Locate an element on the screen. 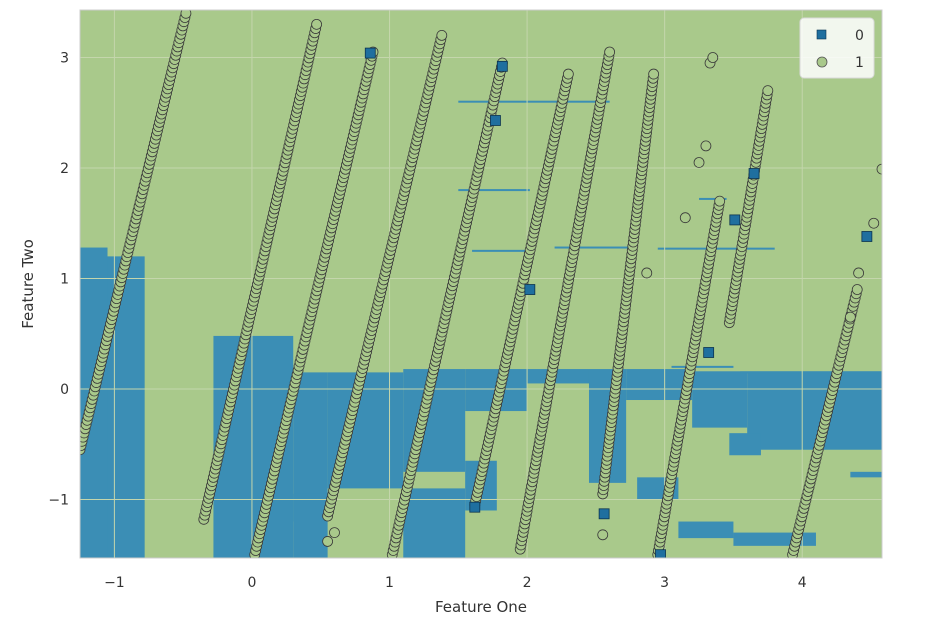  y-tick-label: 0 is located at coordinates (64, 390).